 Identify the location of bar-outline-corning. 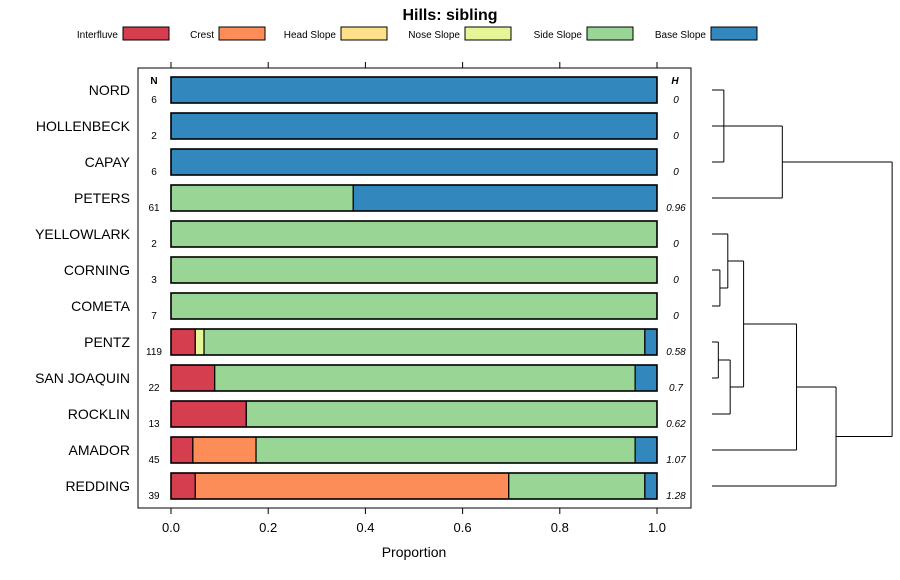
(414, 270).